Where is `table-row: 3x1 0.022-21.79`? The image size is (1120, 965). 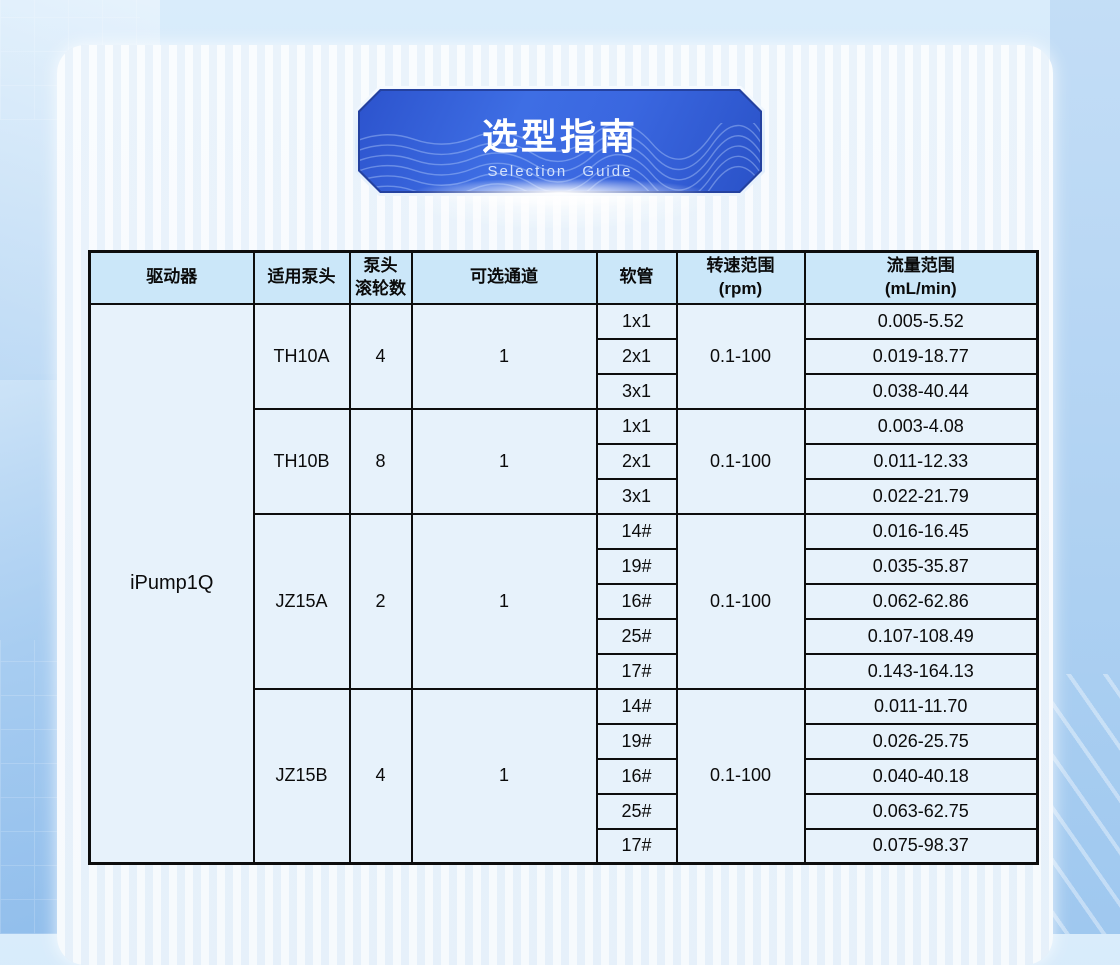 table-row: 3x1 0.022-21.79 is located at coordinates (564, 496).